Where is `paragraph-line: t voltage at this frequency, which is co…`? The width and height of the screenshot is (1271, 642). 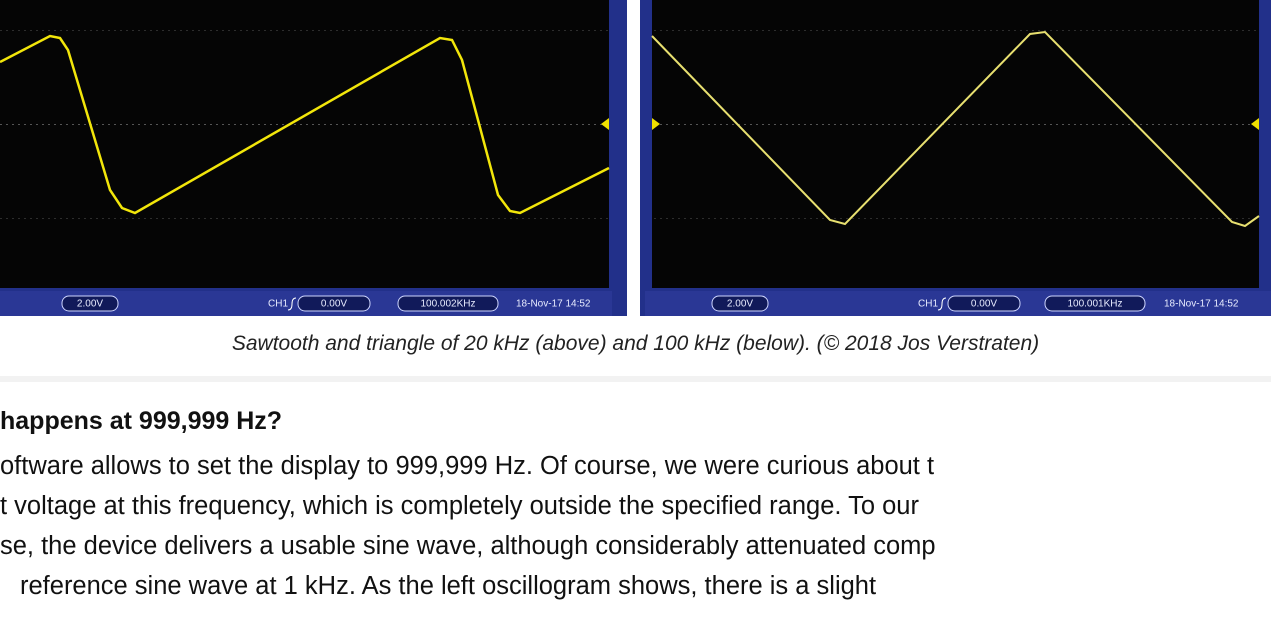 paragraph-line: t voltage at this frequency, which is co… is located at coordinates (459, 506).